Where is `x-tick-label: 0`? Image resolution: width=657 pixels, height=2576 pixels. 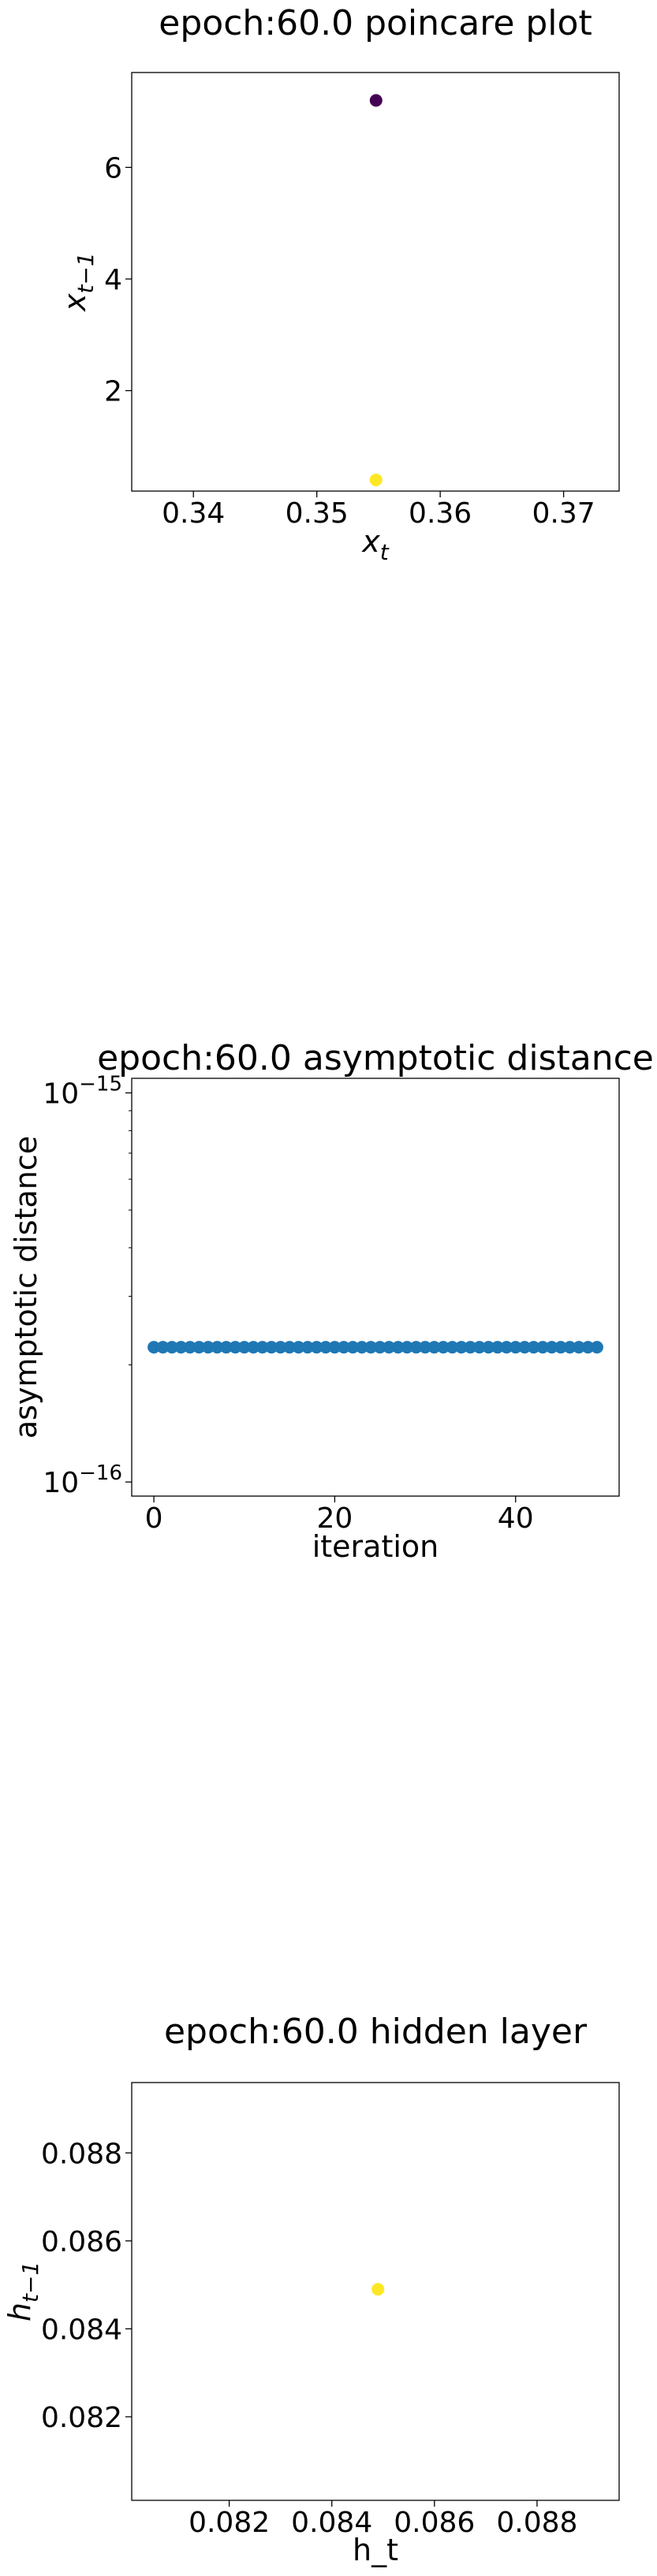 x-tick-label: 0 is located at coordinates (154, 1518).